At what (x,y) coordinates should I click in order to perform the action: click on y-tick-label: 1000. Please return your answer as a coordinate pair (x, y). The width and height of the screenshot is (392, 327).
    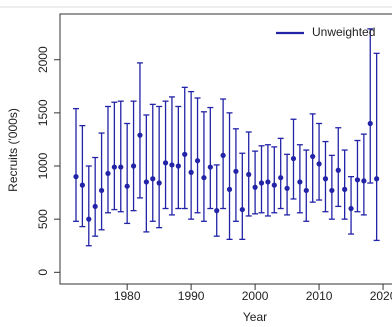
    Looking at the image, I should click on (43, 165).